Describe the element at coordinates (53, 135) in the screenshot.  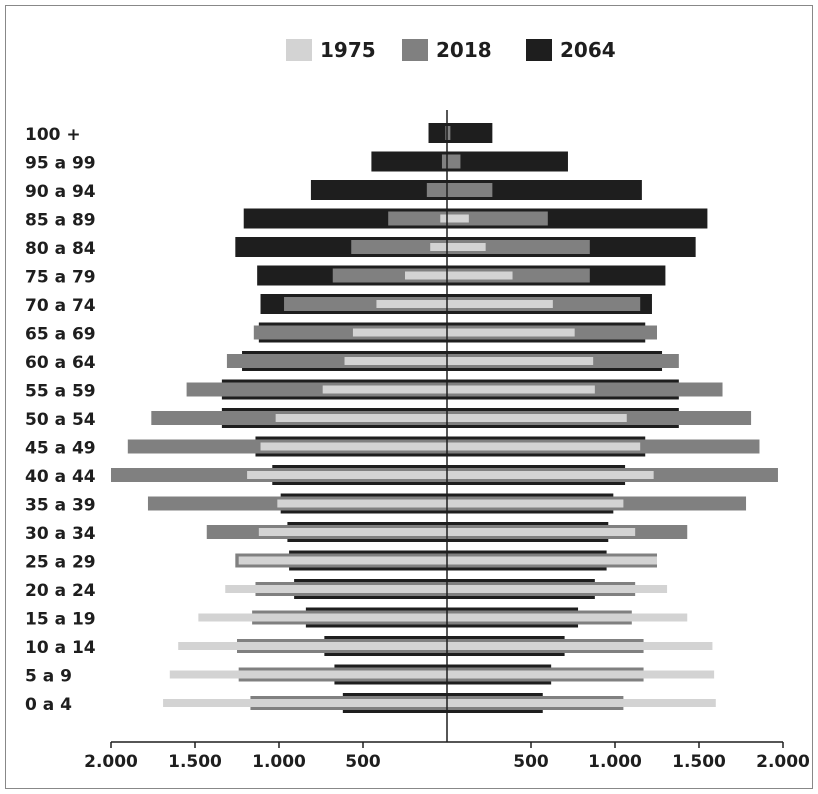
I see `y-tick-label: 100 +` at that location.